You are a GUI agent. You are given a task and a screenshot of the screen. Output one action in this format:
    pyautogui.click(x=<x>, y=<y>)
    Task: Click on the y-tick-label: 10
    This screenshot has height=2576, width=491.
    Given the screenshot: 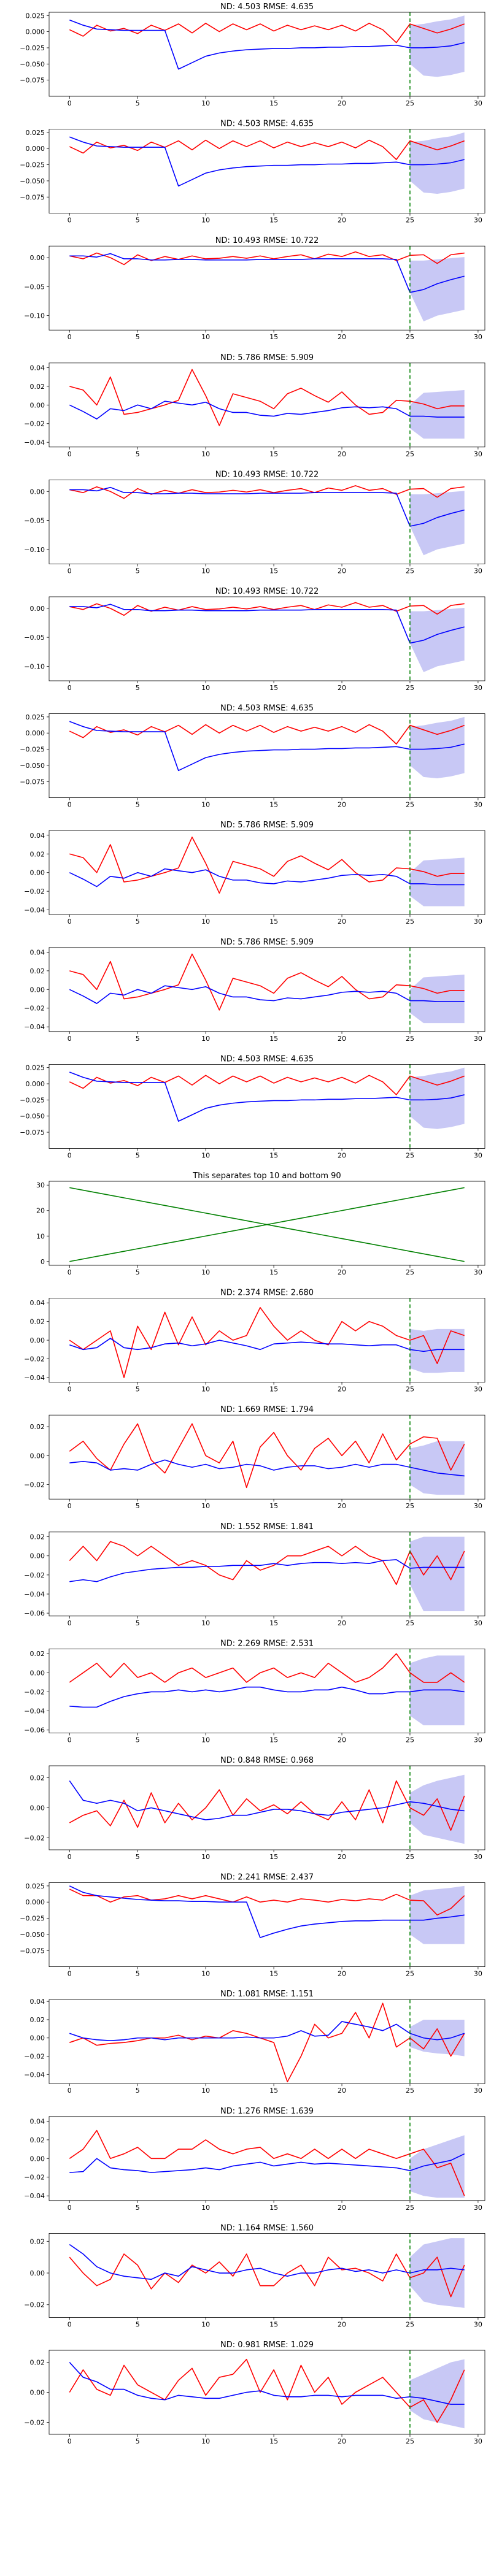 What is the action you would take?
    pyautogui.click(x=40, y=1236)
    